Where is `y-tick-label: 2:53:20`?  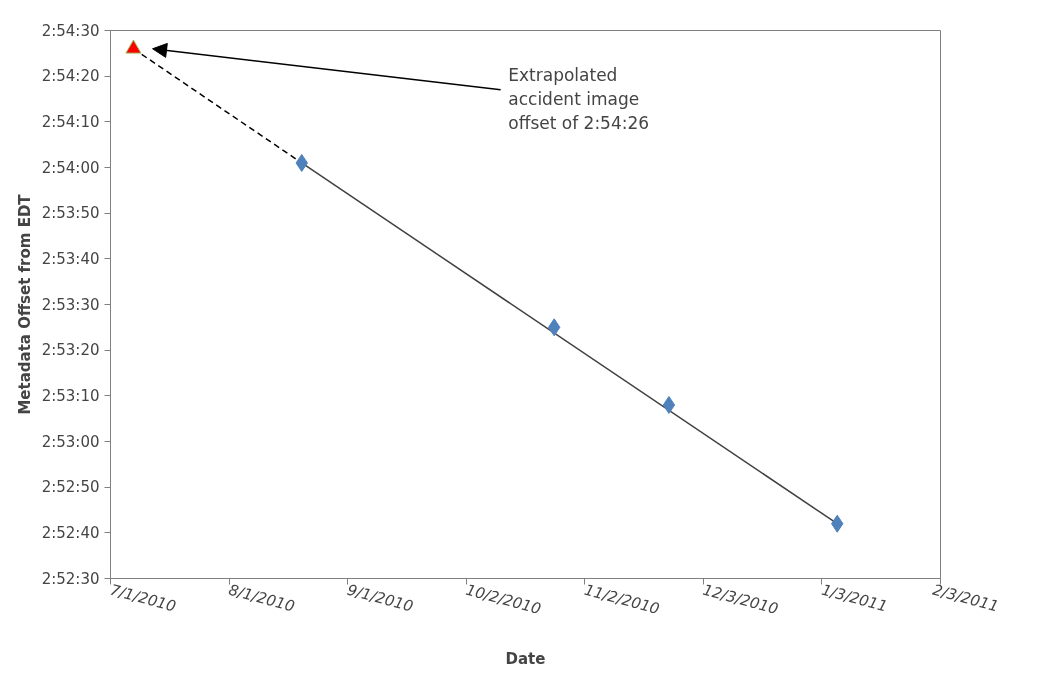 y-tick-label: 2:53:20 is located at coordinates (70, 350).